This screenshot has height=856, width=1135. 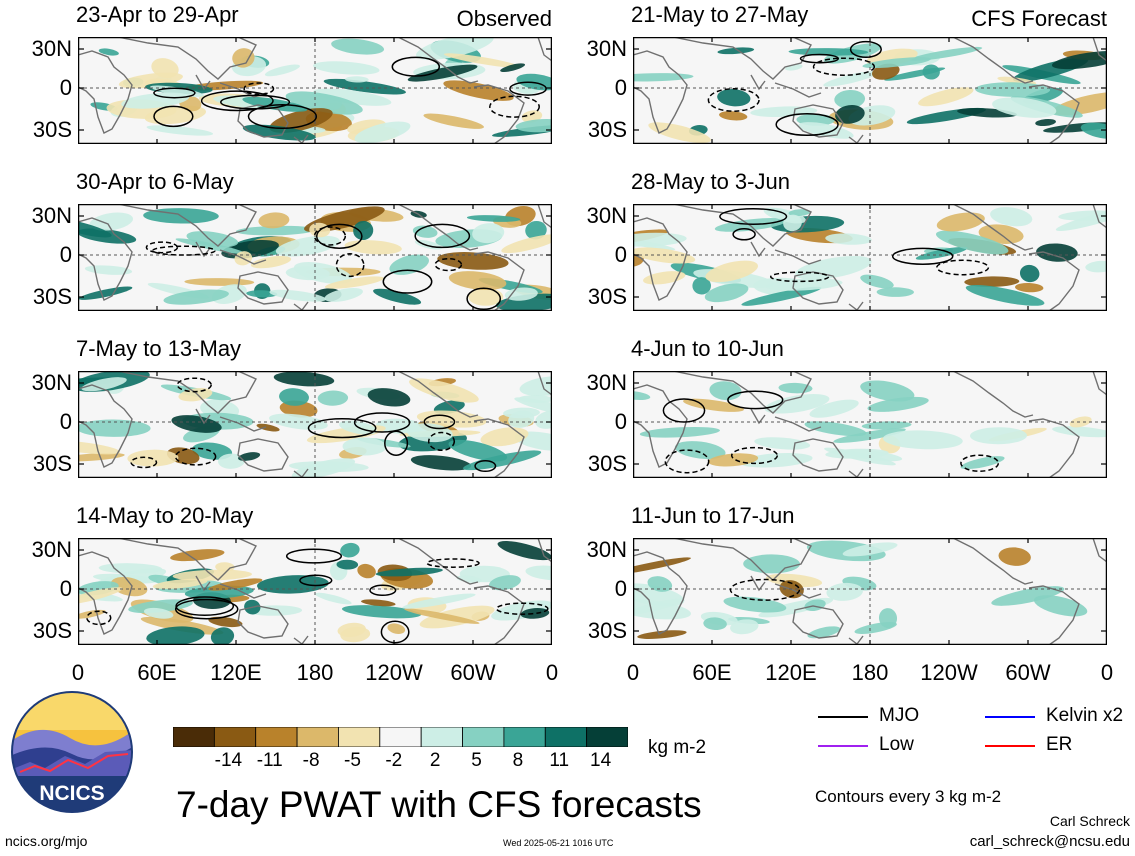 I want to click on legend-label: MJO, so click(x=899, y=715).